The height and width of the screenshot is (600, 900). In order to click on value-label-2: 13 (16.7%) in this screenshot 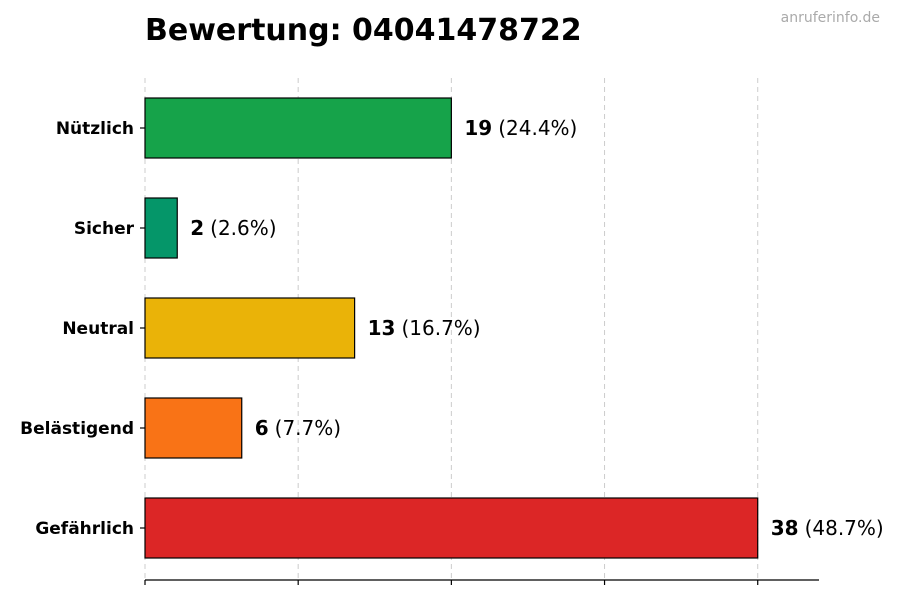, I will do `click(424, 328)`.